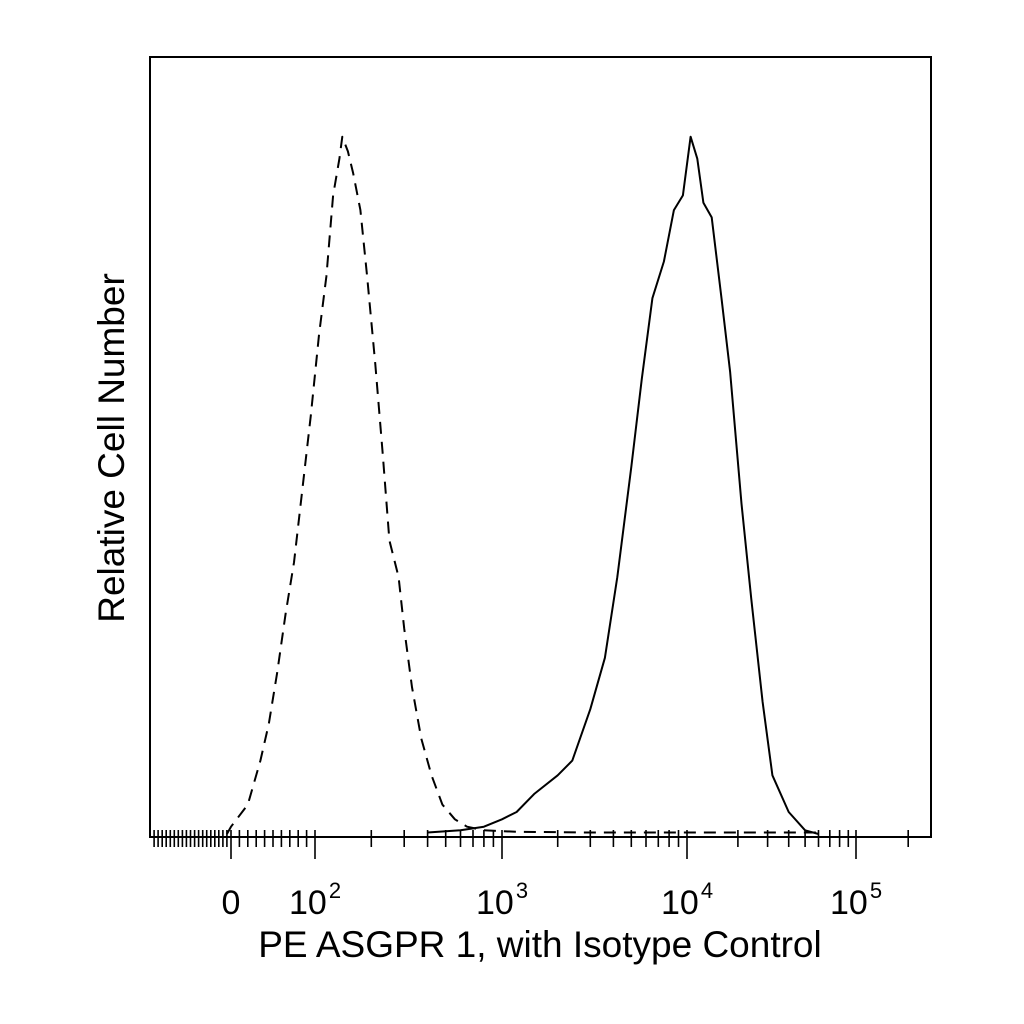 This screenshot has width=1024, height=1024. Describe the element at coordinates (335, 890) in the screenshot. I see `tick-label-exponent: 2` at that location.